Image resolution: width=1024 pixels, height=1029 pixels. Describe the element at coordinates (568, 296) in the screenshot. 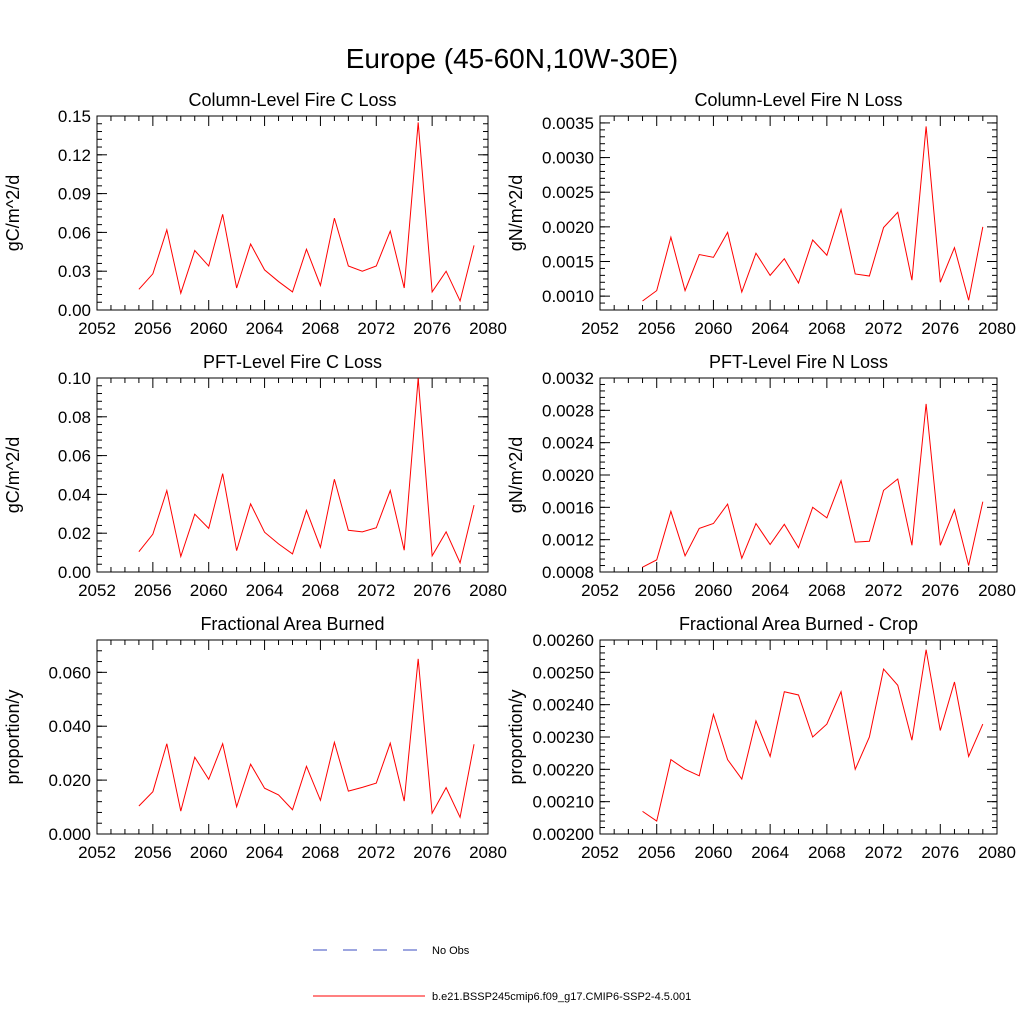

I see `y-tick-label: 0.0010` at that location.